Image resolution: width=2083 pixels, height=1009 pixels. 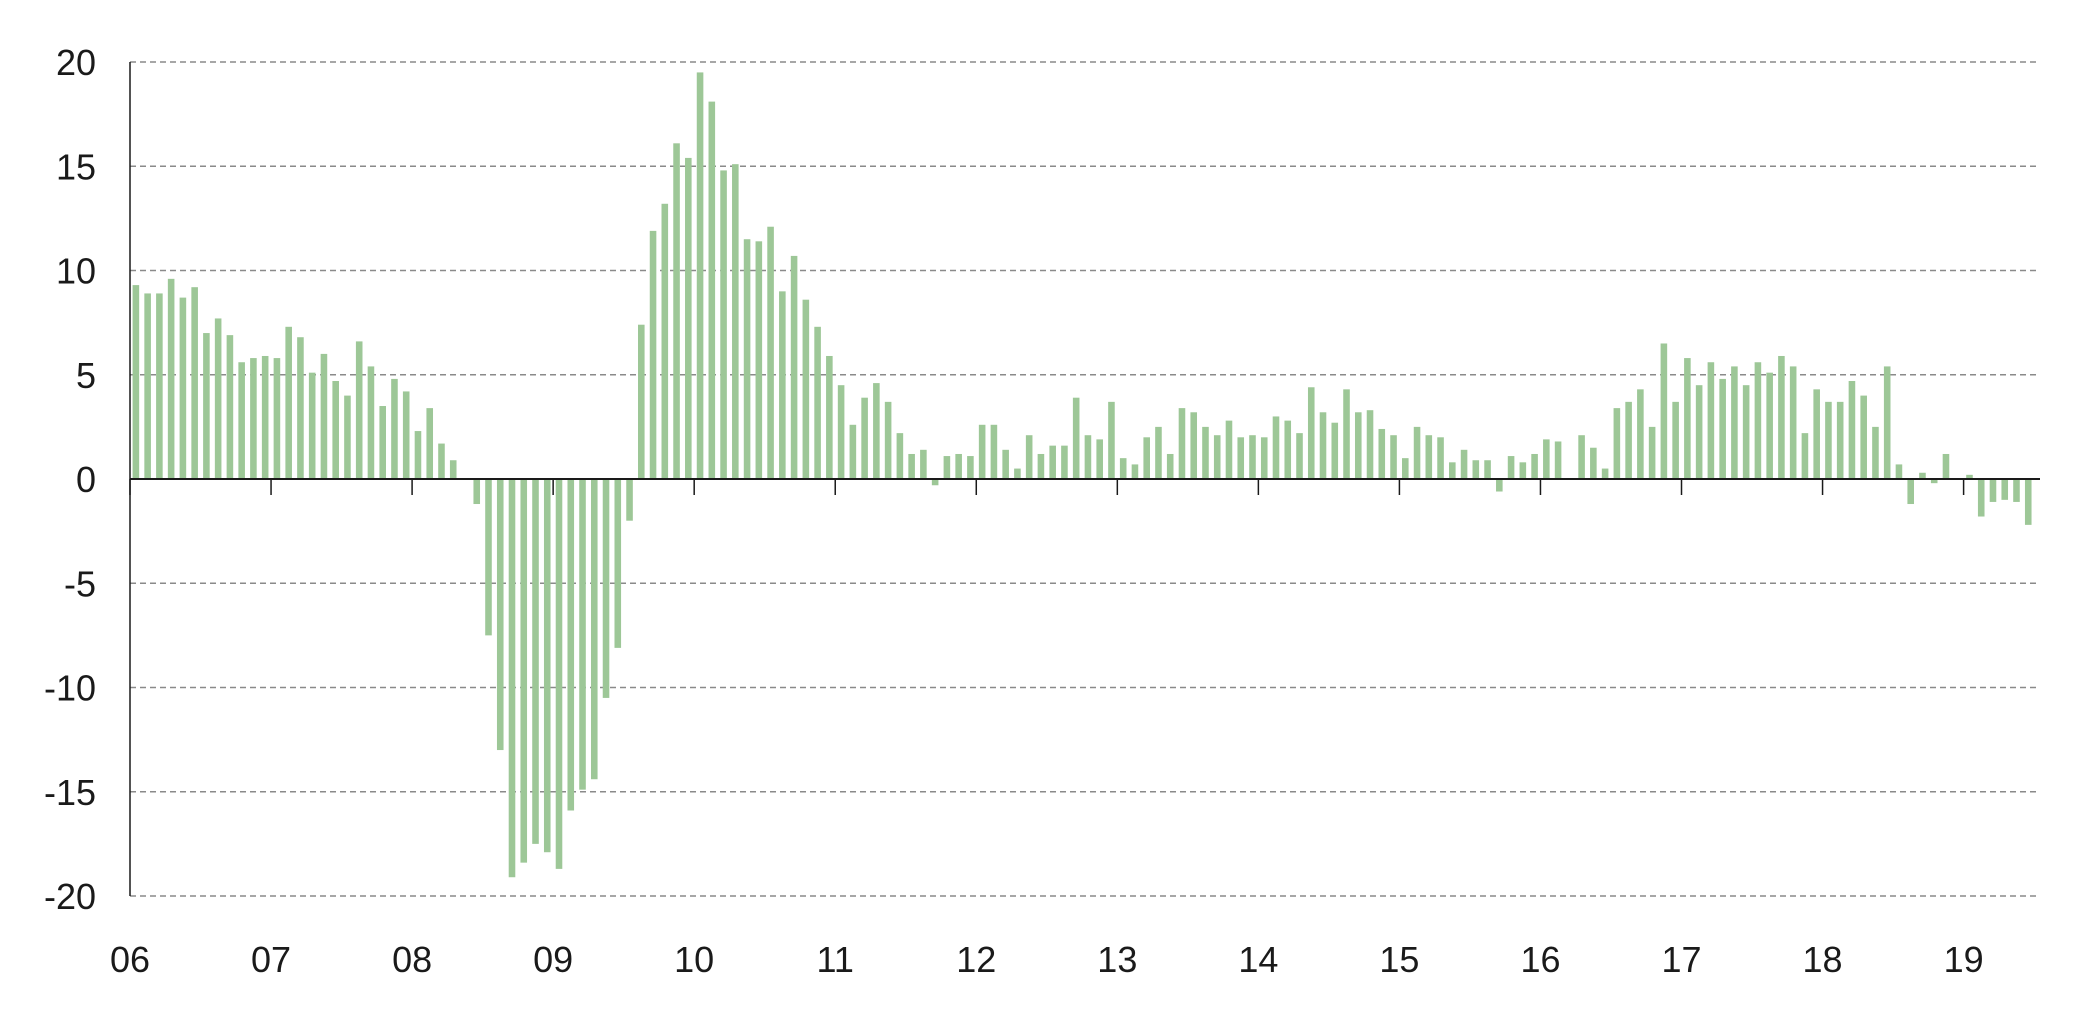 What do you see at coordinates (835, 959) in the screenshot?
I see `x-tick-label: 11` at bounding box center [835, 959].